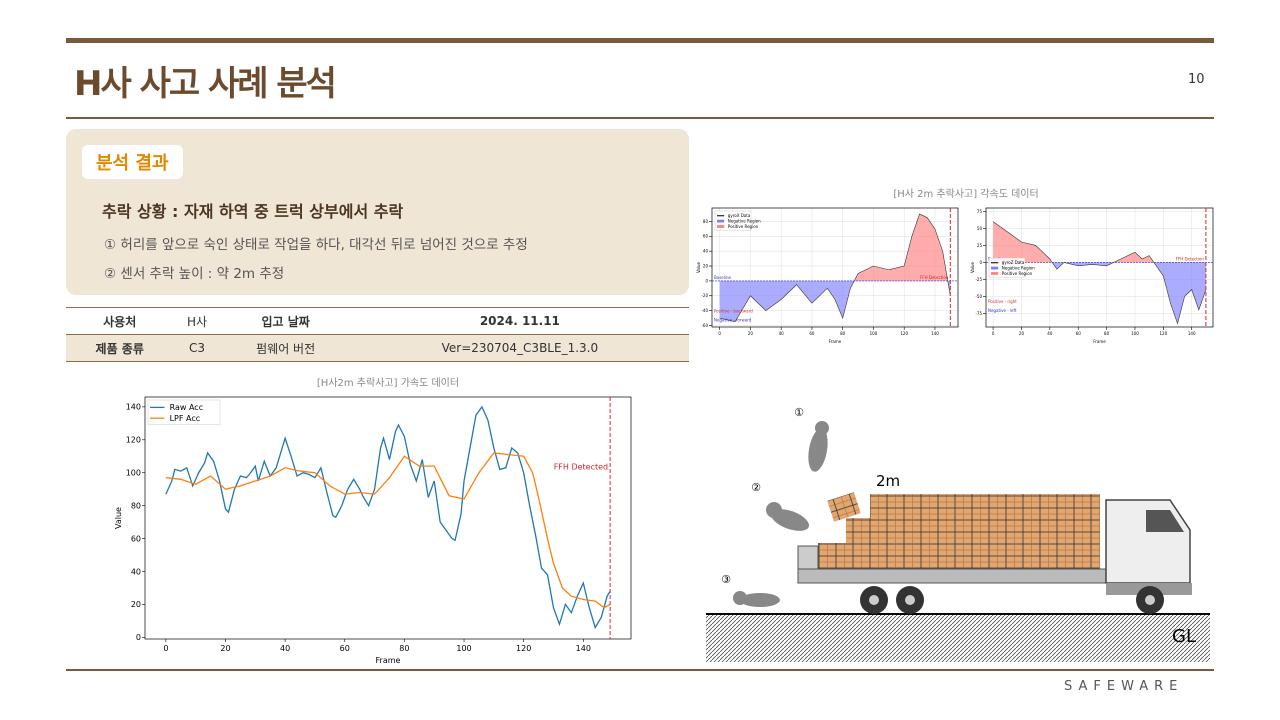 The image size is (1280, 720). What do you see at coordinates (185, 418) in the screenshot?
I see `legend-label: LPF Acc` at bounding box center [185, 418].